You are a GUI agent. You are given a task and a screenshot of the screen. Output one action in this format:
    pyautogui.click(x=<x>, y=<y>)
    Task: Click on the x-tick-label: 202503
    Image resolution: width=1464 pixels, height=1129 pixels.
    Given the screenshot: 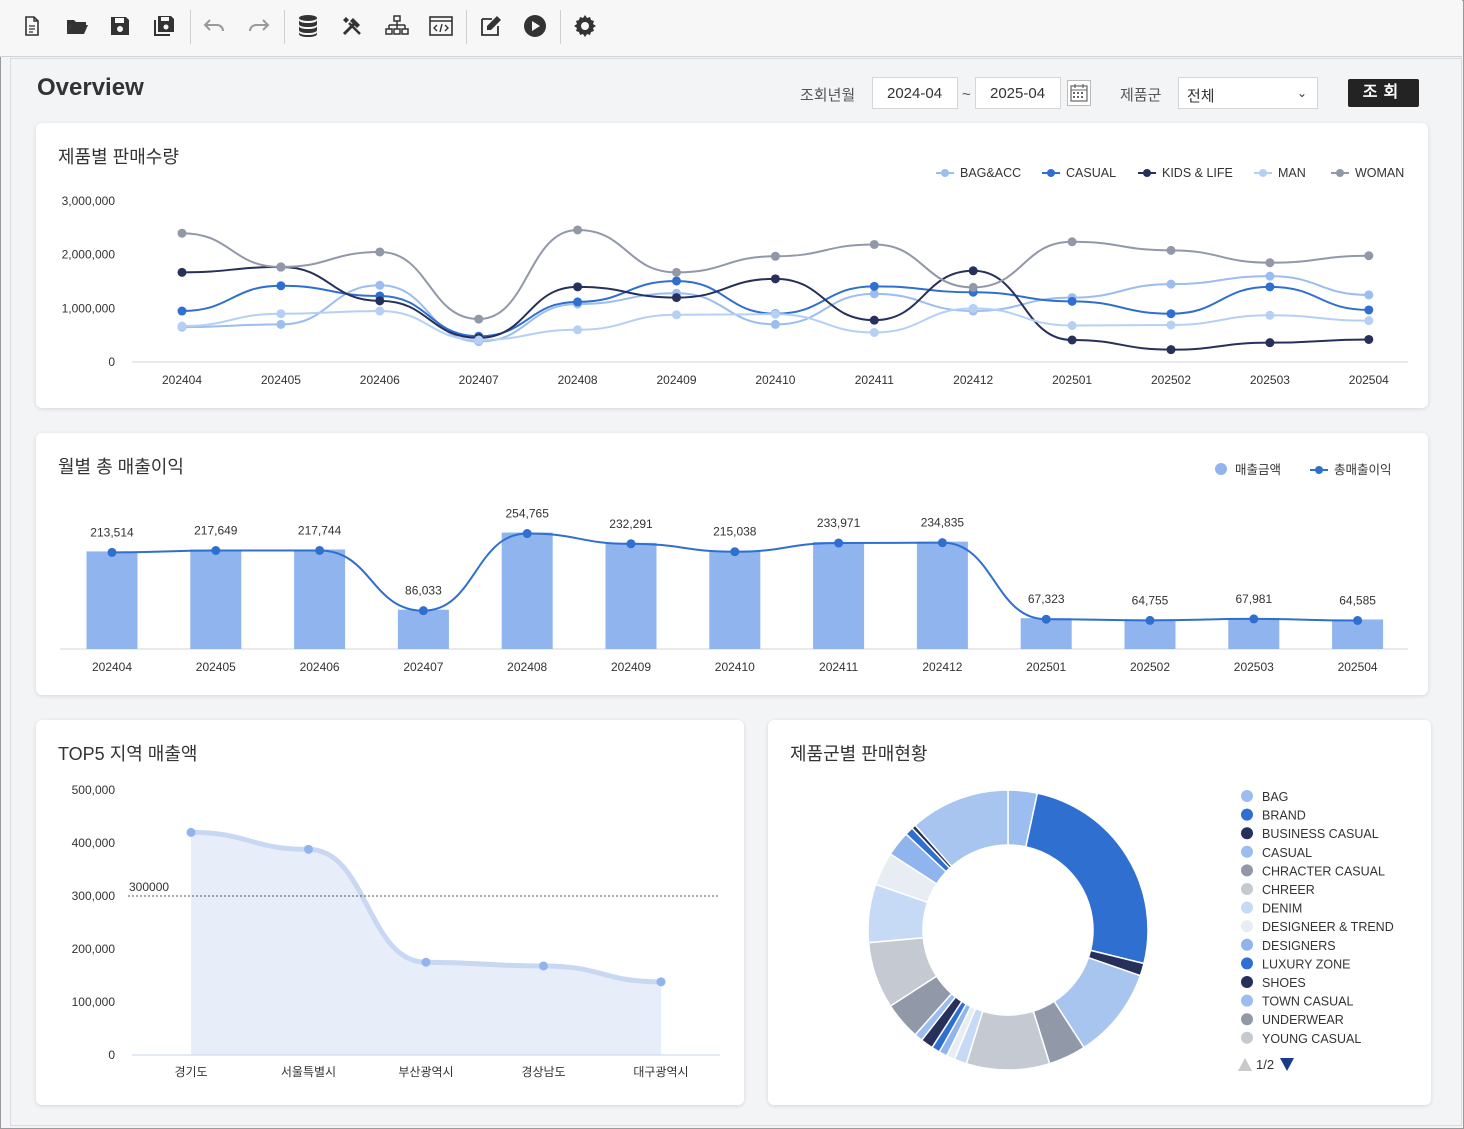 What is the action you would take?
    pyautogui.click(x=1270, y=380)
    